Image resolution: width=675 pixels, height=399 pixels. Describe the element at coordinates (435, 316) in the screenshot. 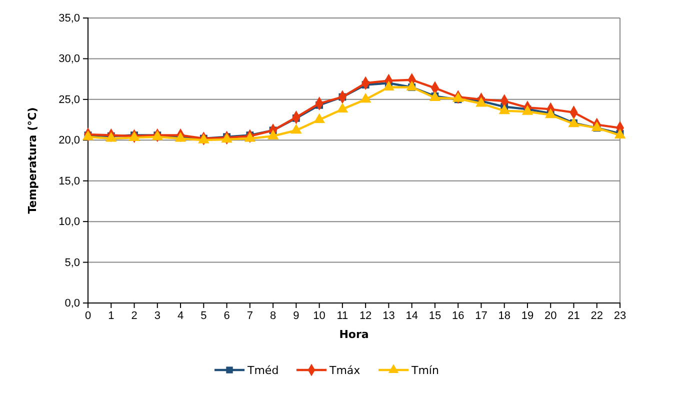

I see `x-tick-label: 15` at that location.